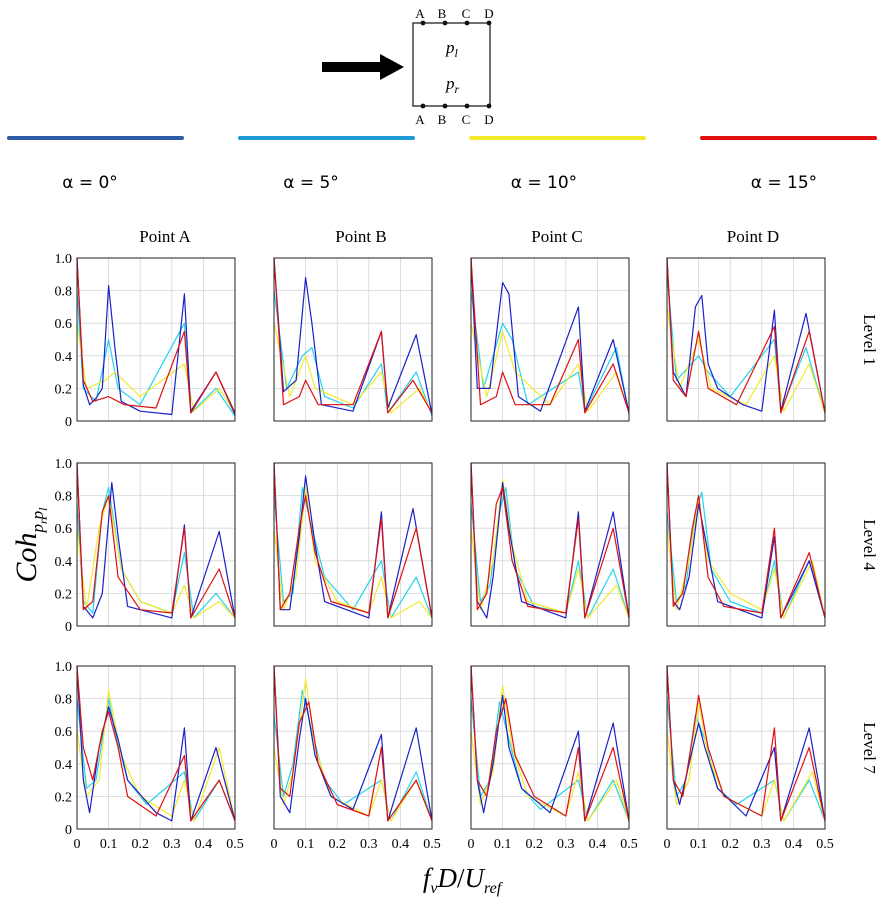  I want to click on flow-arrow-icon, so click(363, 67).